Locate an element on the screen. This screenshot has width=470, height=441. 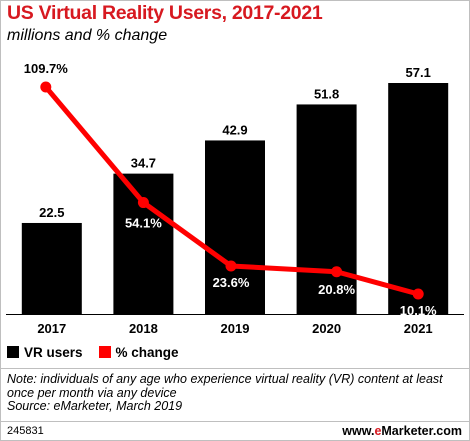
bar-value-label-2019: 42.9 is located at coordinates (234, 129).